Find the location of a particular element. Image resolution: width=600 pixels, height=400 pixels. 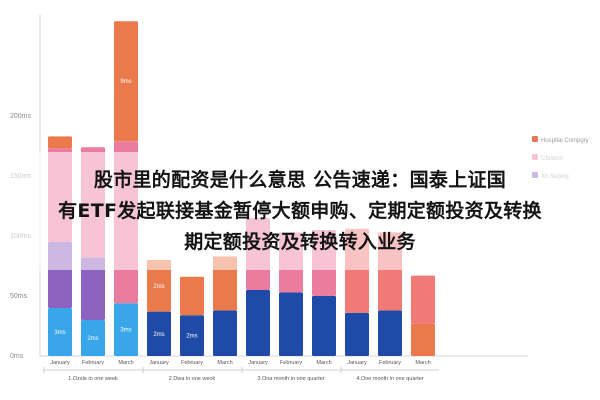

group-label: 1.Ozsle in one week is located at coordinates (93, 379).